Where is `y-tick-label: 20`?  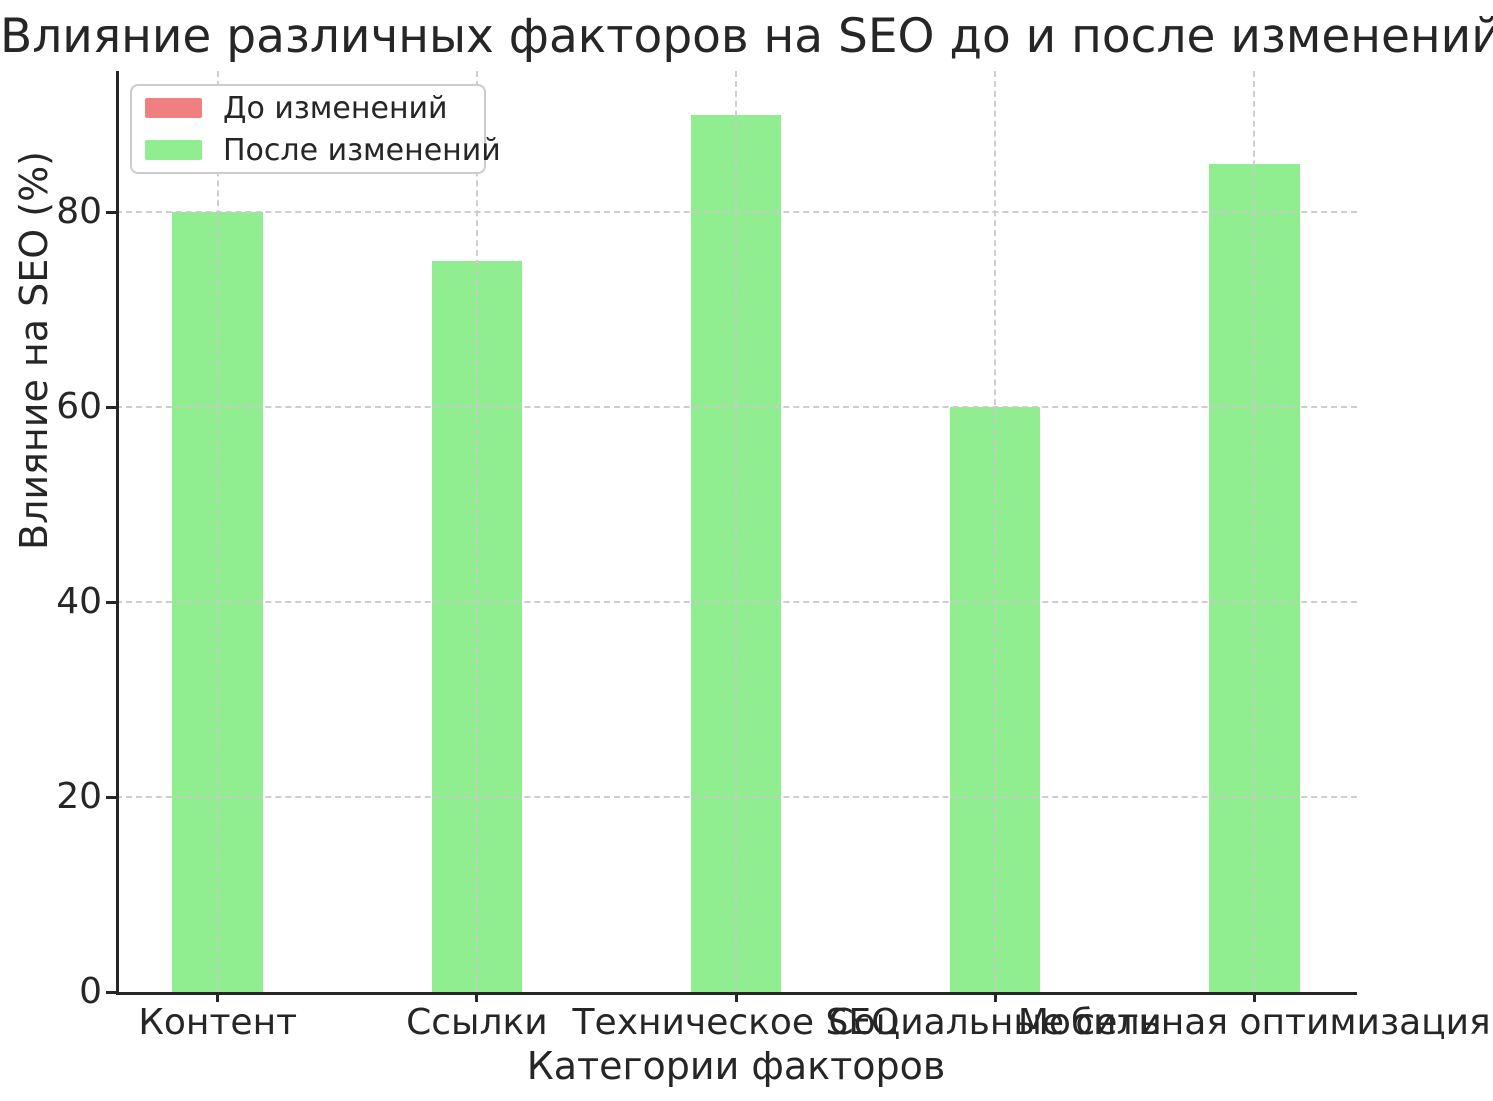
y-tick-label: 20 is located at coordinates (79, 797).